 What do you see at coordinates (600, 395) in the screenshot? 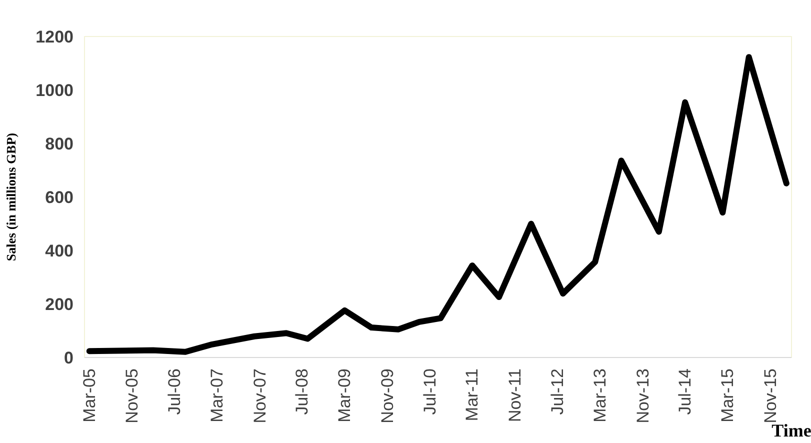
I see `x-tick-label: Mar-13` at bounding box center [600, 395].